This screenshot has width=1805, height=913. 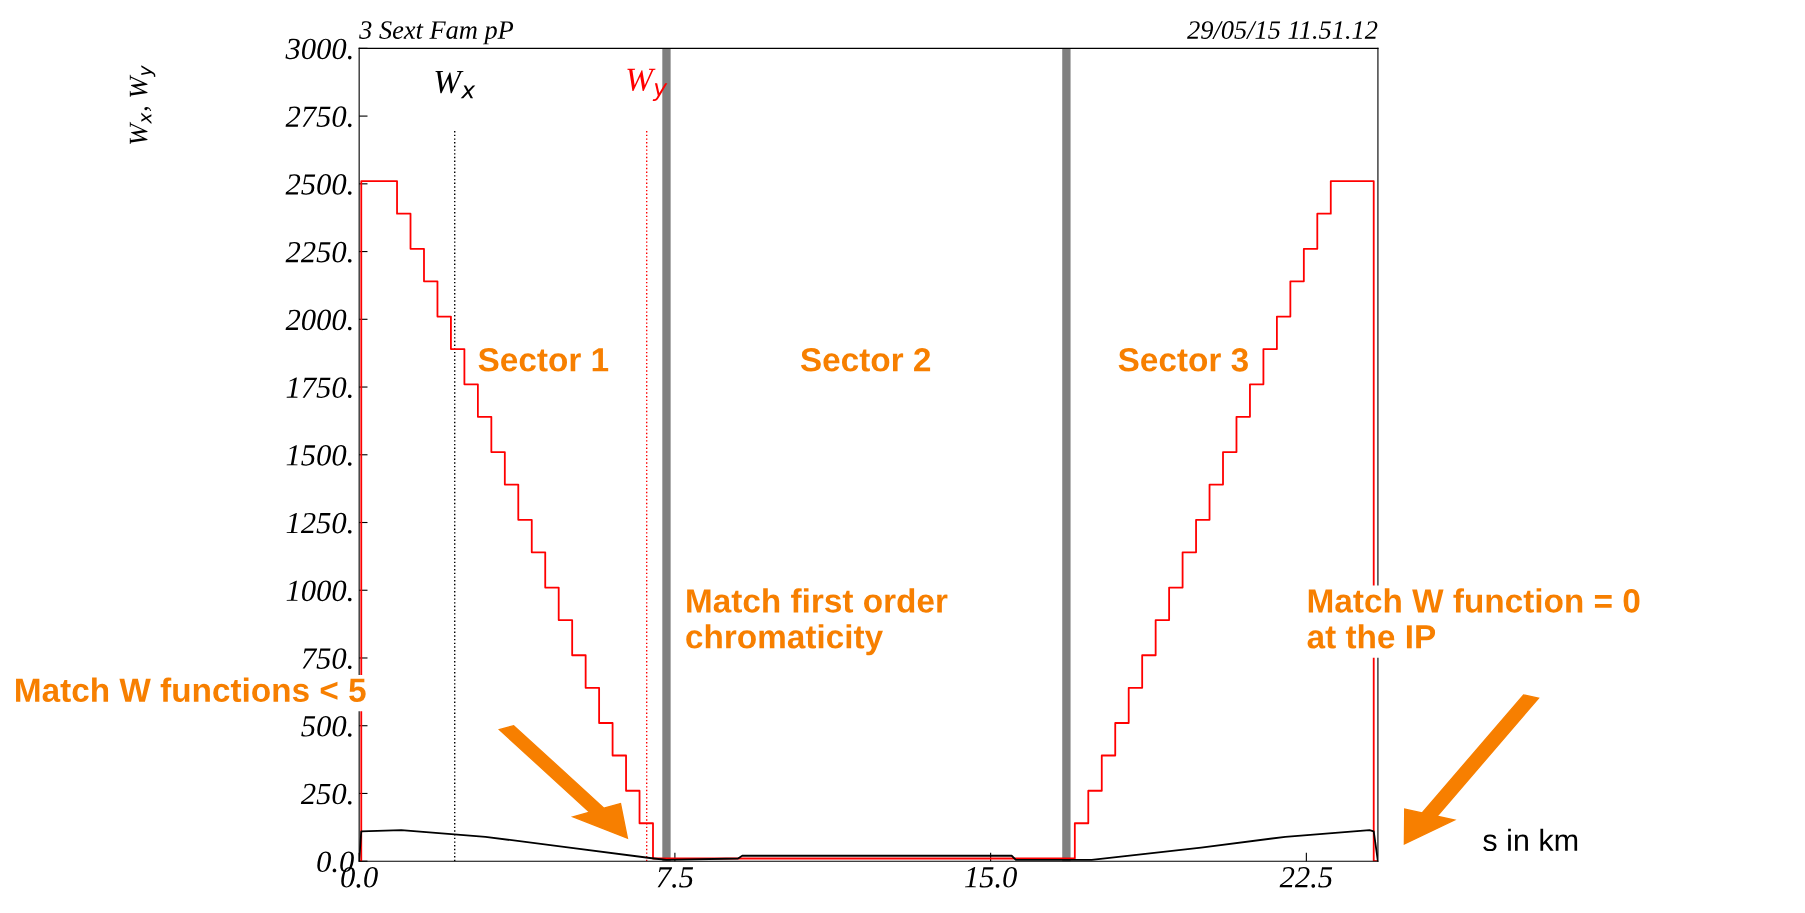 What do you see at coordinates (647, 84) in the screenshot?
I see `ref-line-label: W$_{y}$` at bounding box center [647, 84].